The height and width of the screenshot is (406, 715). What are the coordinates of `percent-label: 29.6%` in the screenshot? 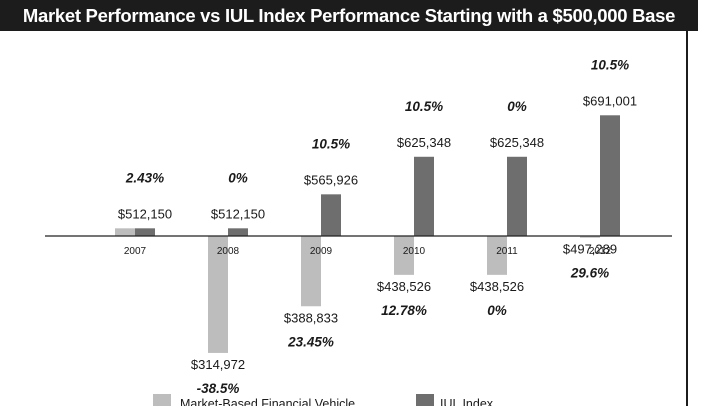 It's located at (589, 273).